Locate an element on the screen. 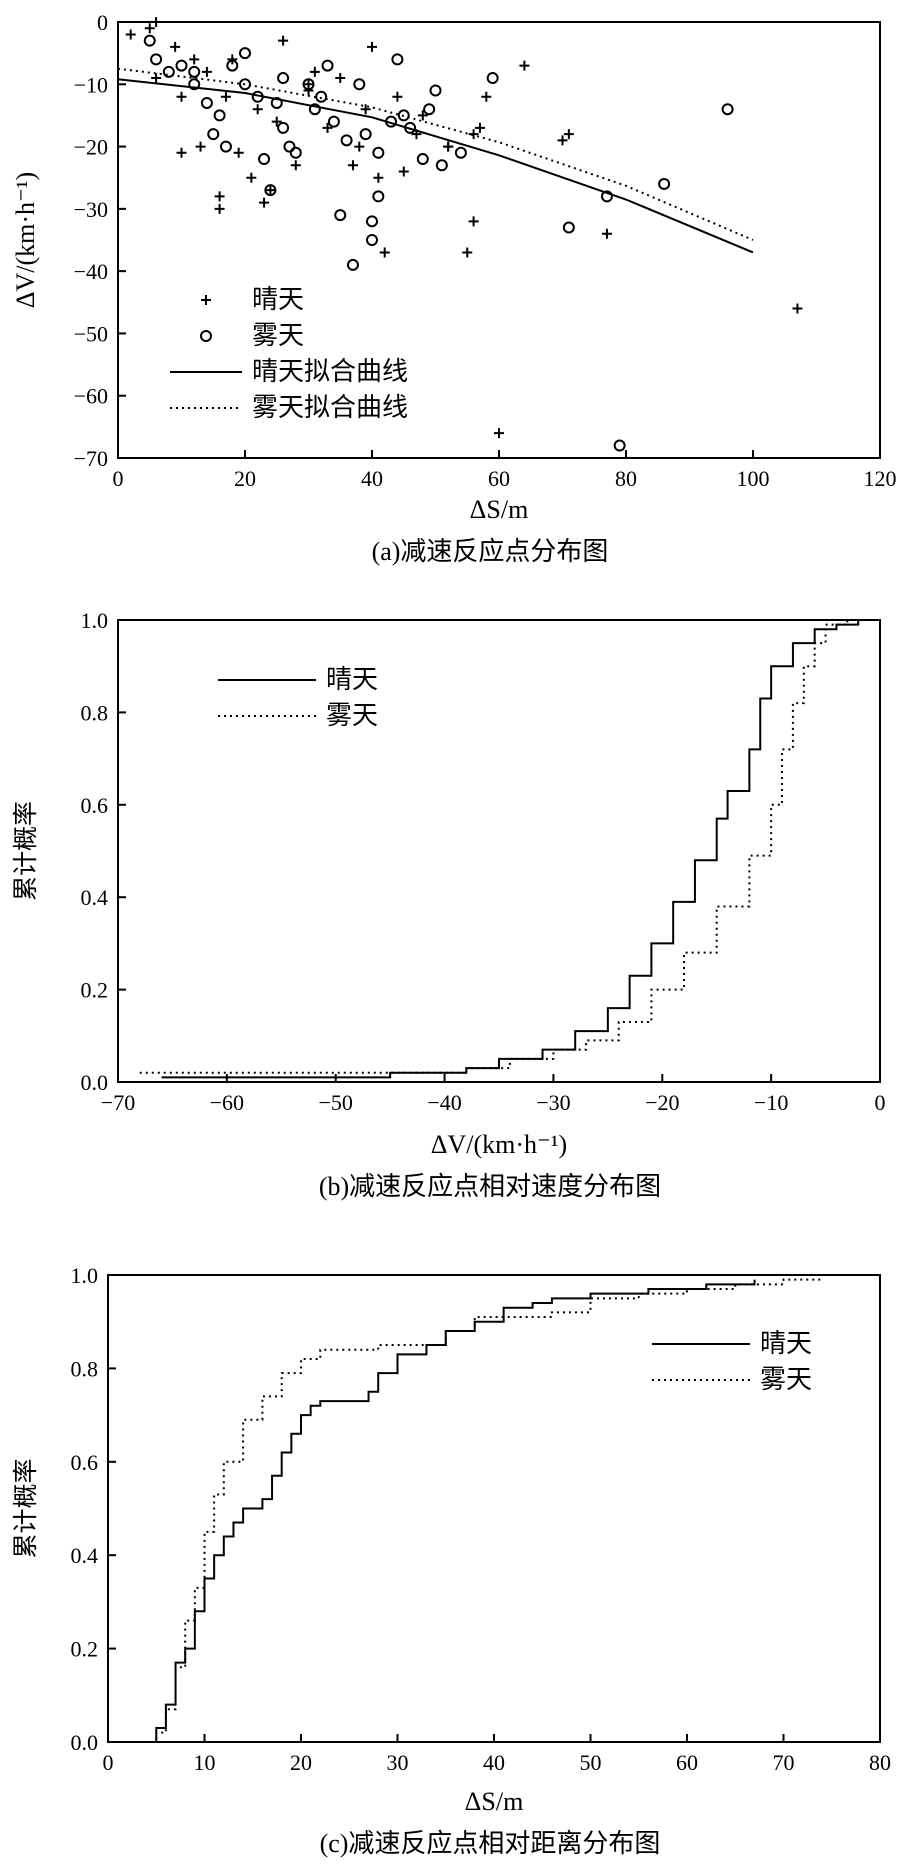 The image size is (900, 1871). y-axis-label: ΔV/(km·h⁻¹) is located at coordinates (25, 240).